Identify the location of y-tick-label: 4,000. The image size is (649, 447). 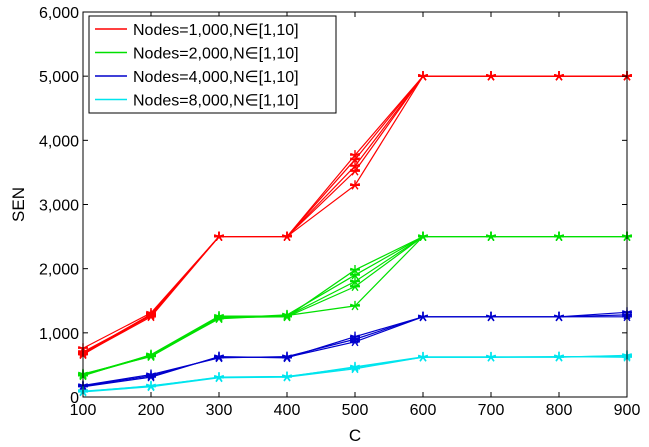
(59, 141).